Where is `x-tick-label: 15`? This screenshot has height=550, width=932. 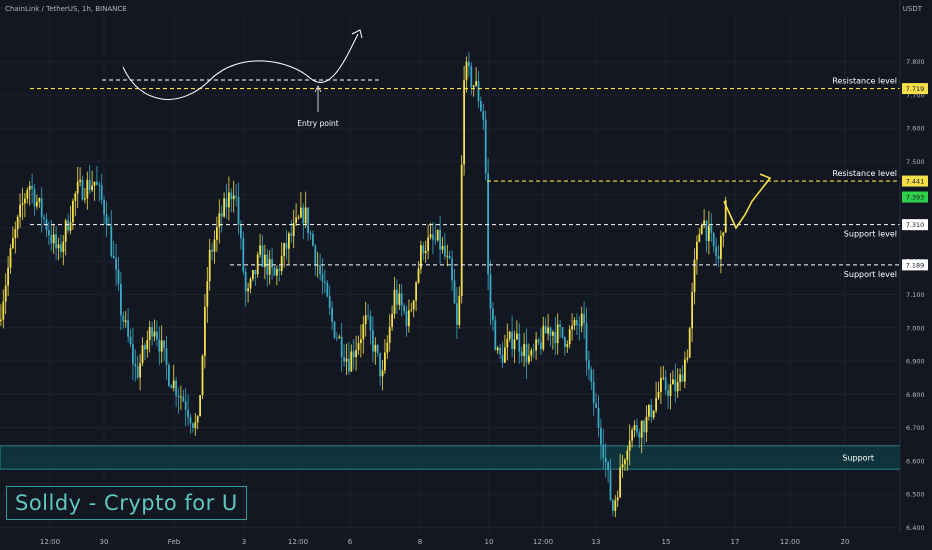
x-tick-label: 15 is located at coordinates (666, 542).